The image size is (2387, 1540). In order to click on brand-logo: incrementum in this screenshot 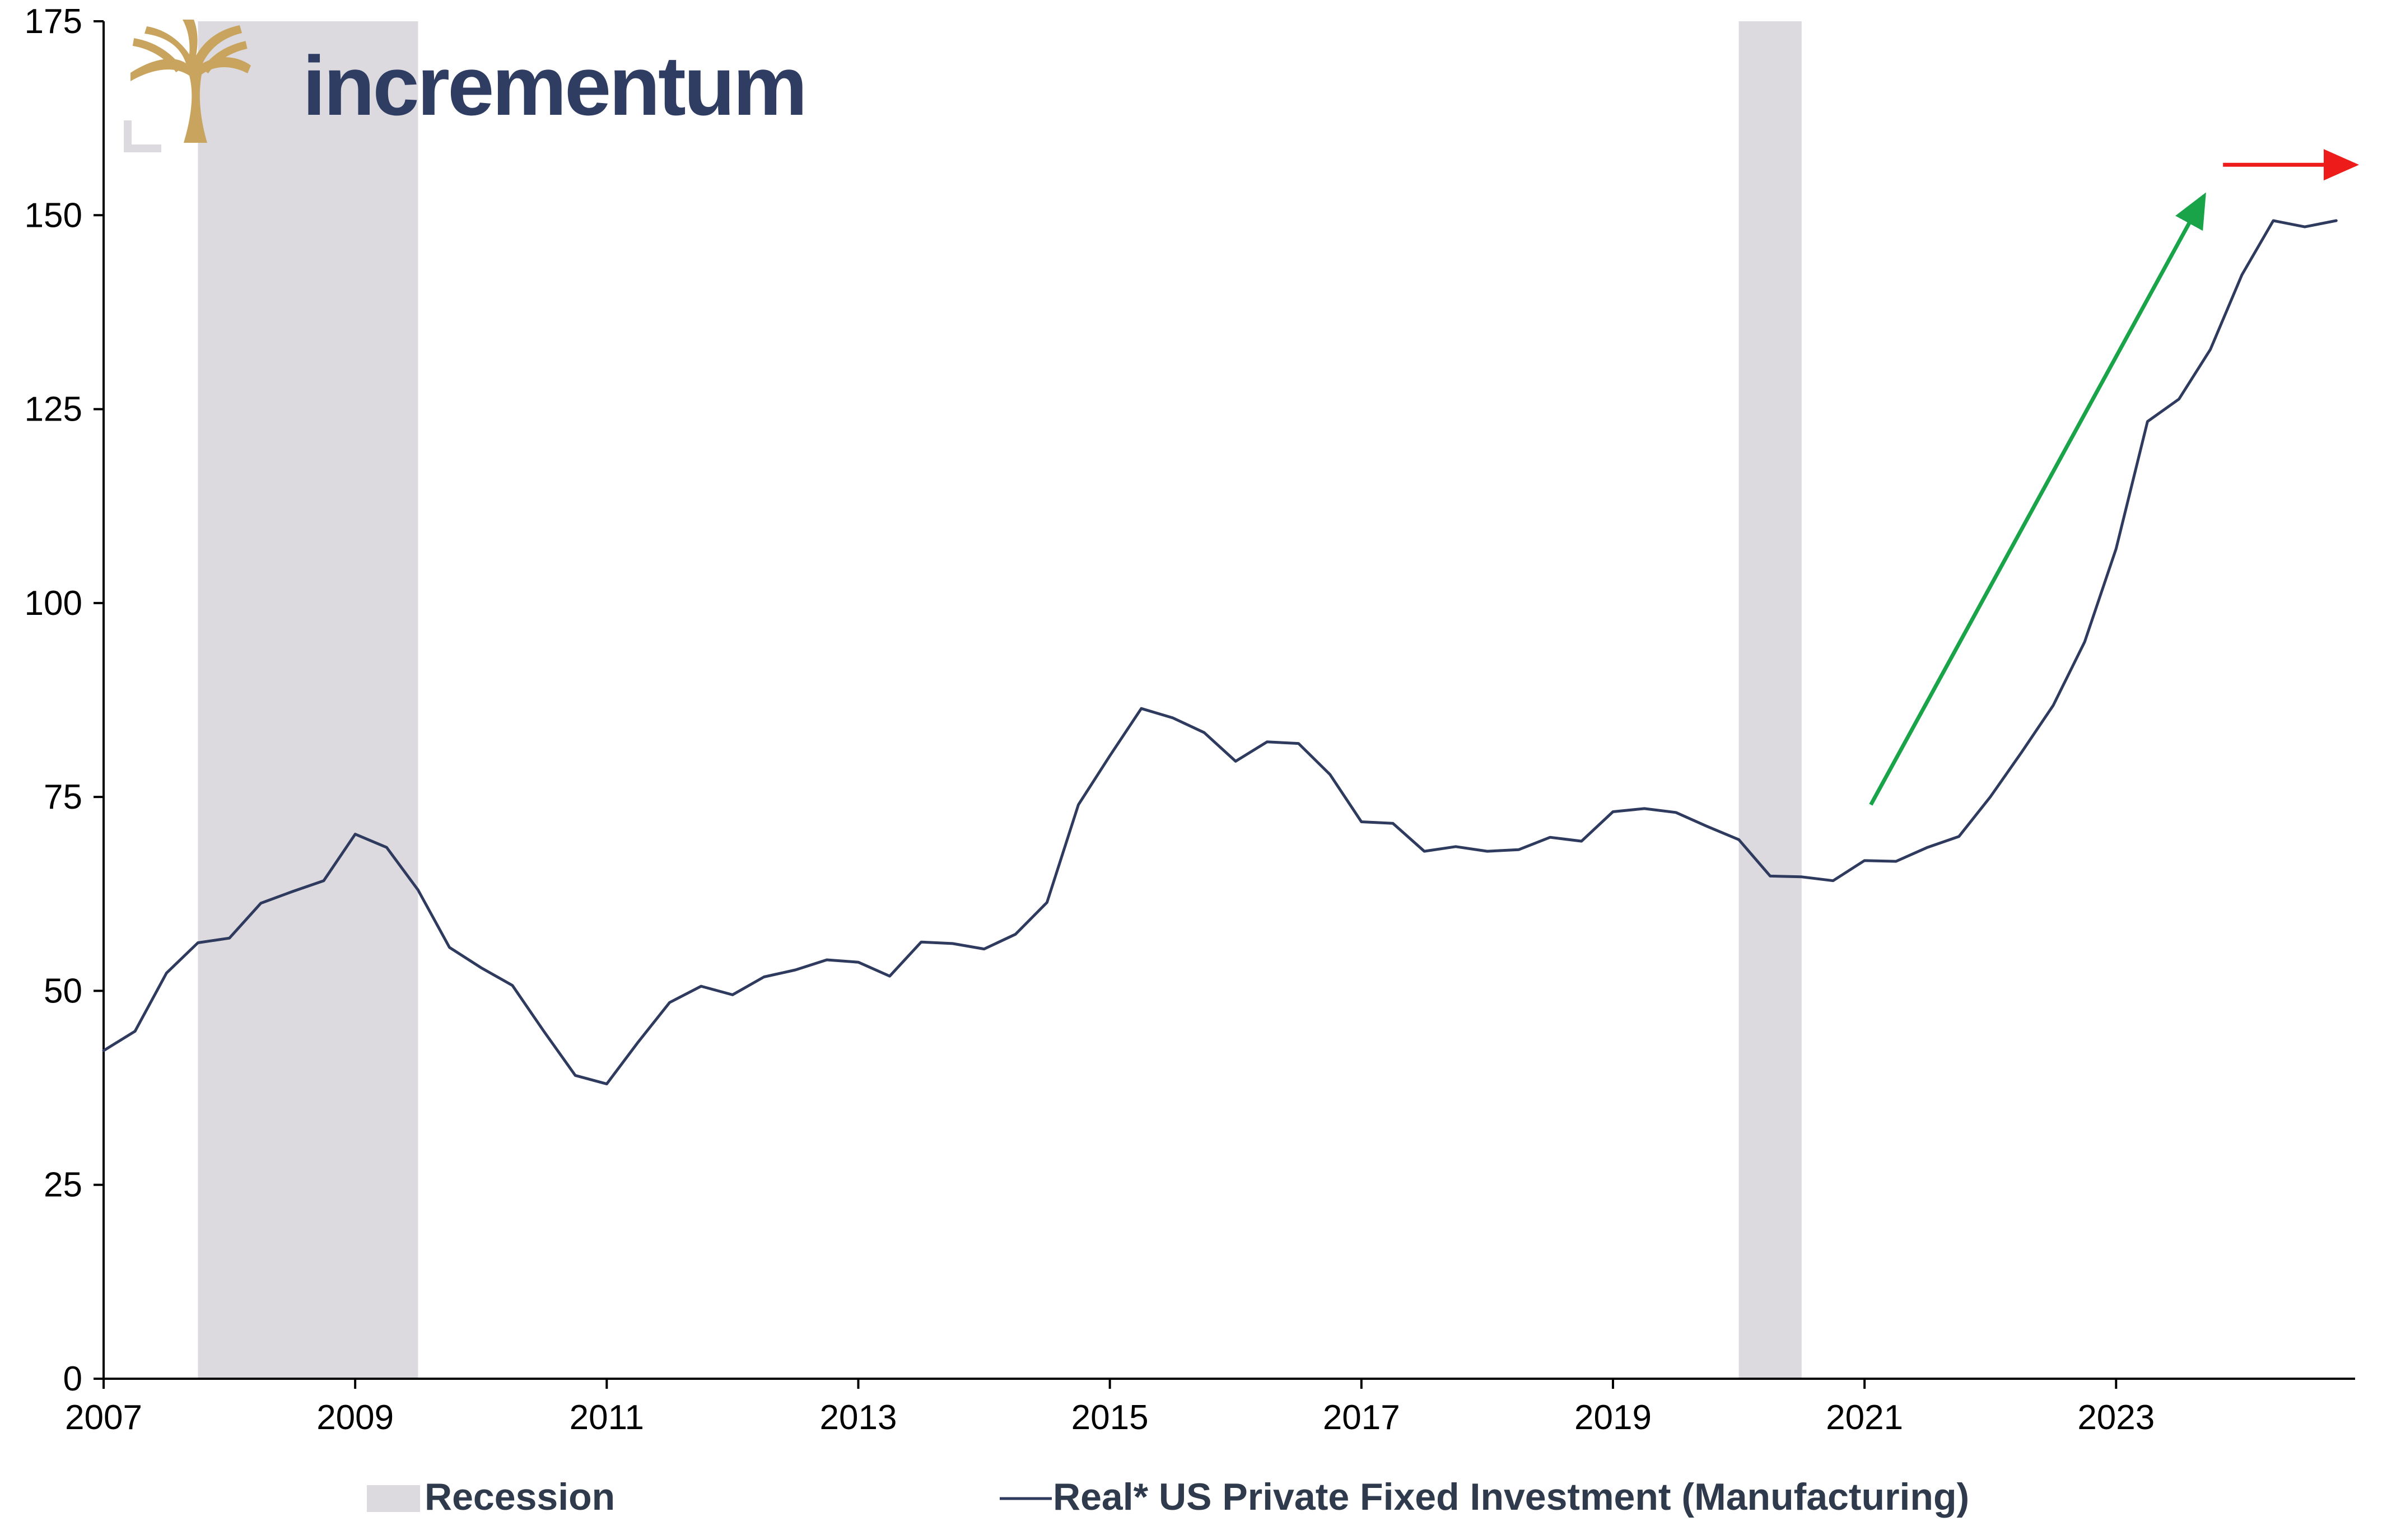, I will do `click(466, 86)`.